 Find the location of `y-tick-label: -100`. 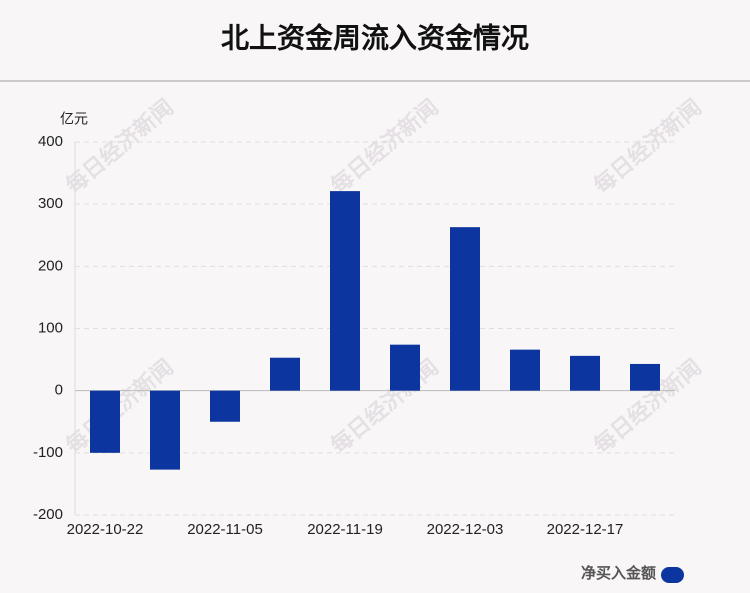

y-tick-label: -100 is located at coordinates (48, 452).